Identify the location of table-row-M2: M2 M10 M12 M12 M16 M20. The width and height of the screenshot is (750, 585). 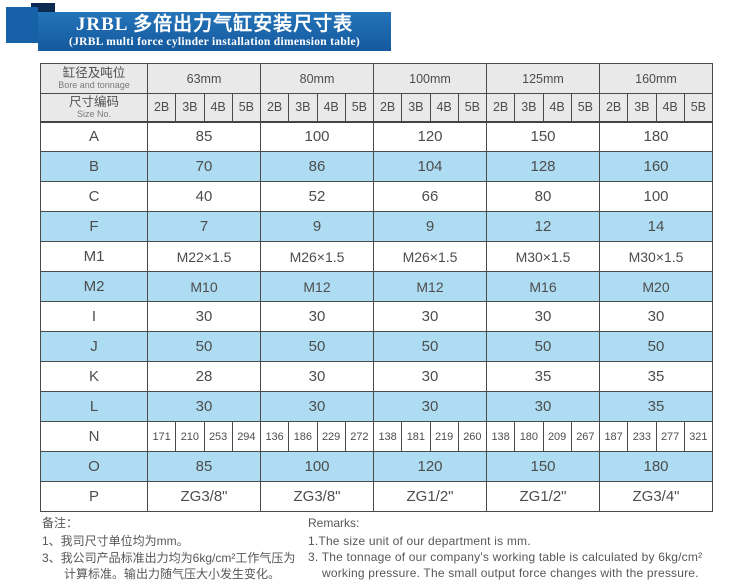
(376, 286).